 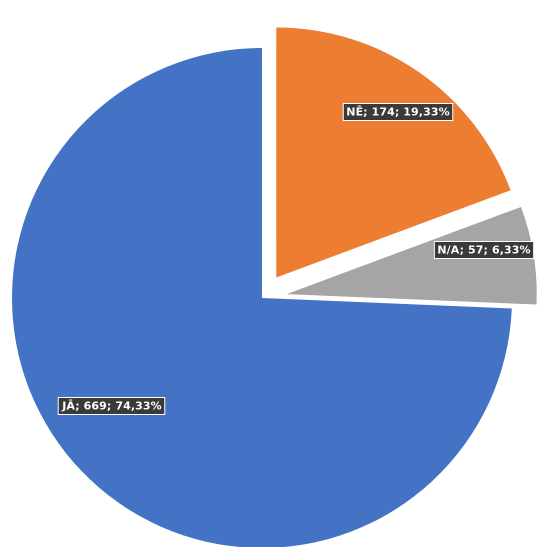 I want to click on data-label-text: N/A; 57; 6,33%, so click(x=483, y=250).